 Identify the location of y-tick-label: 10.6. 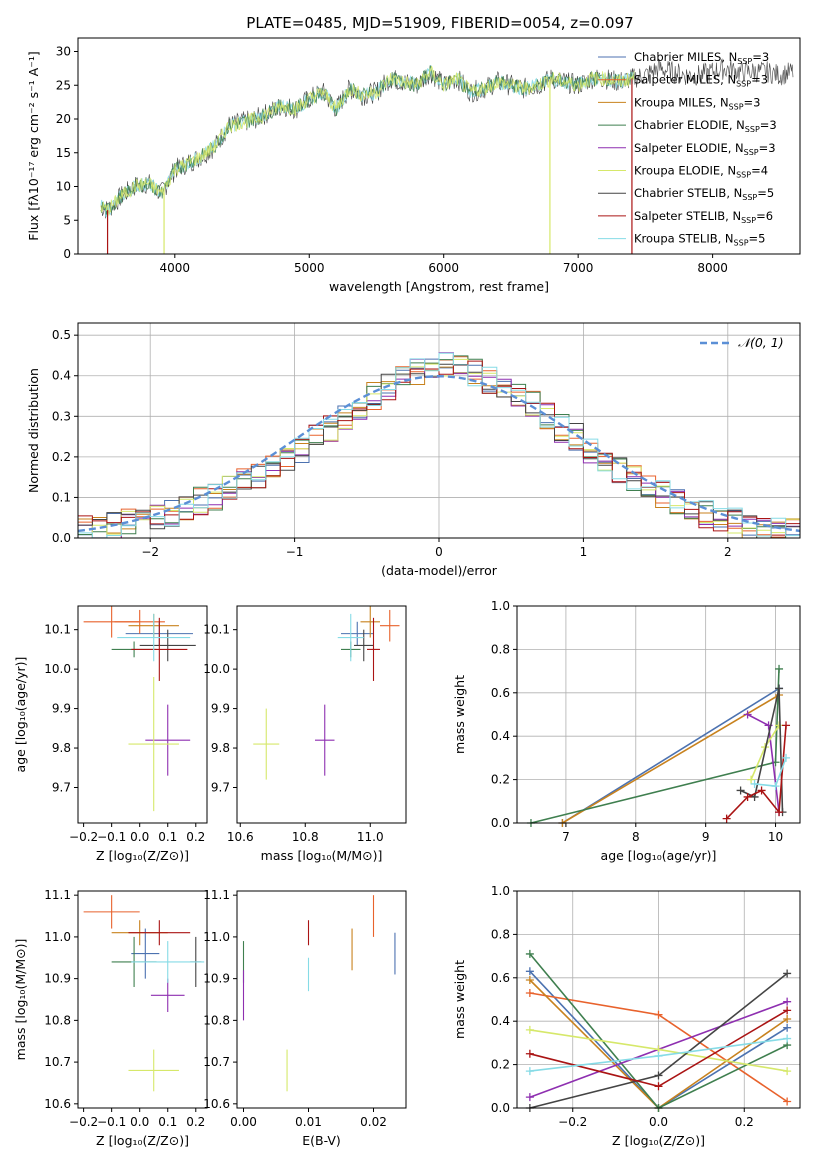
(216, 1104).